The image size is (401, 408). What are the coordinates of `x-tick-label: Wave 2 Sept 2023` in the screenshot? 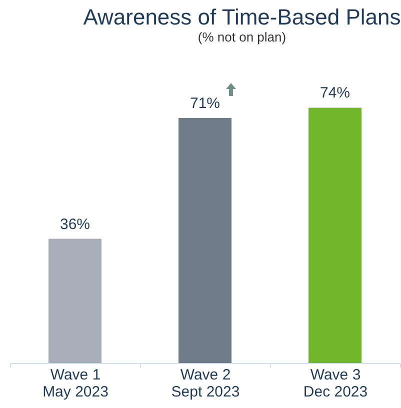 It's located at (205, 383).